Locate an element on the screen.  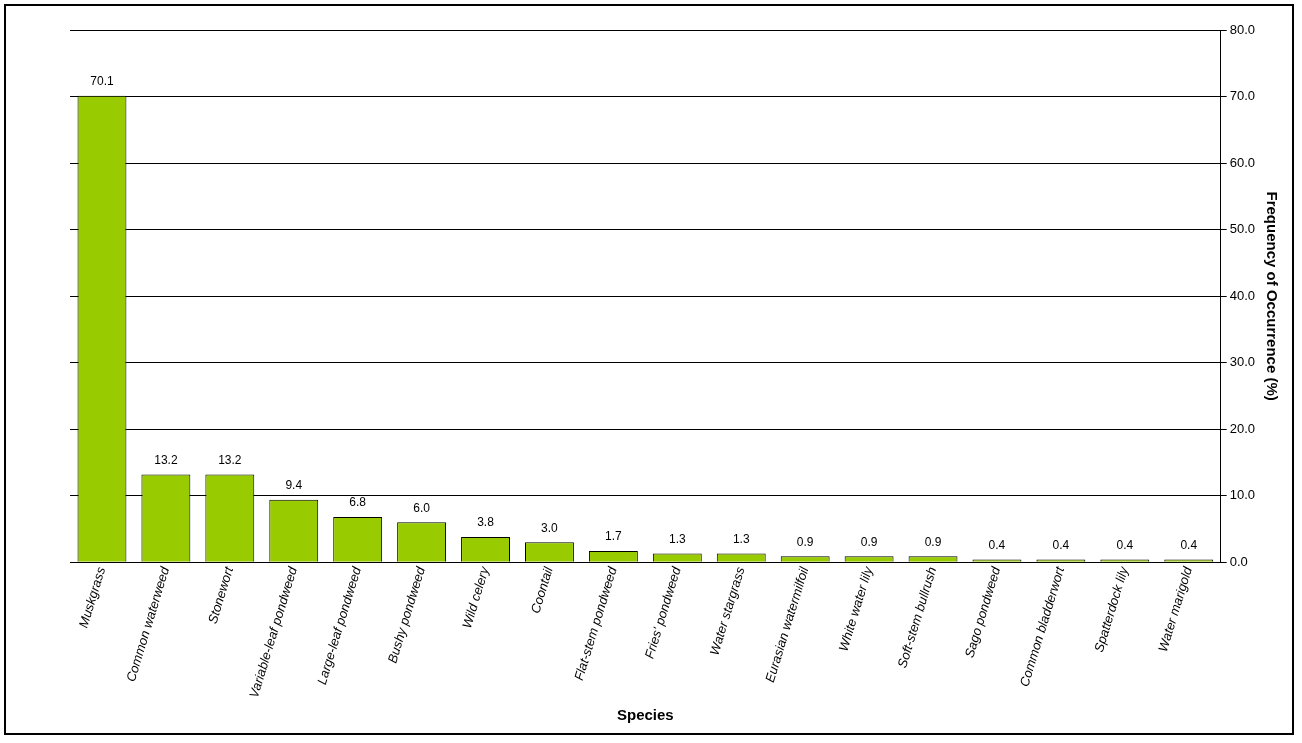
y-tick-label: 80.0 is located at coordinates (1242, 29).